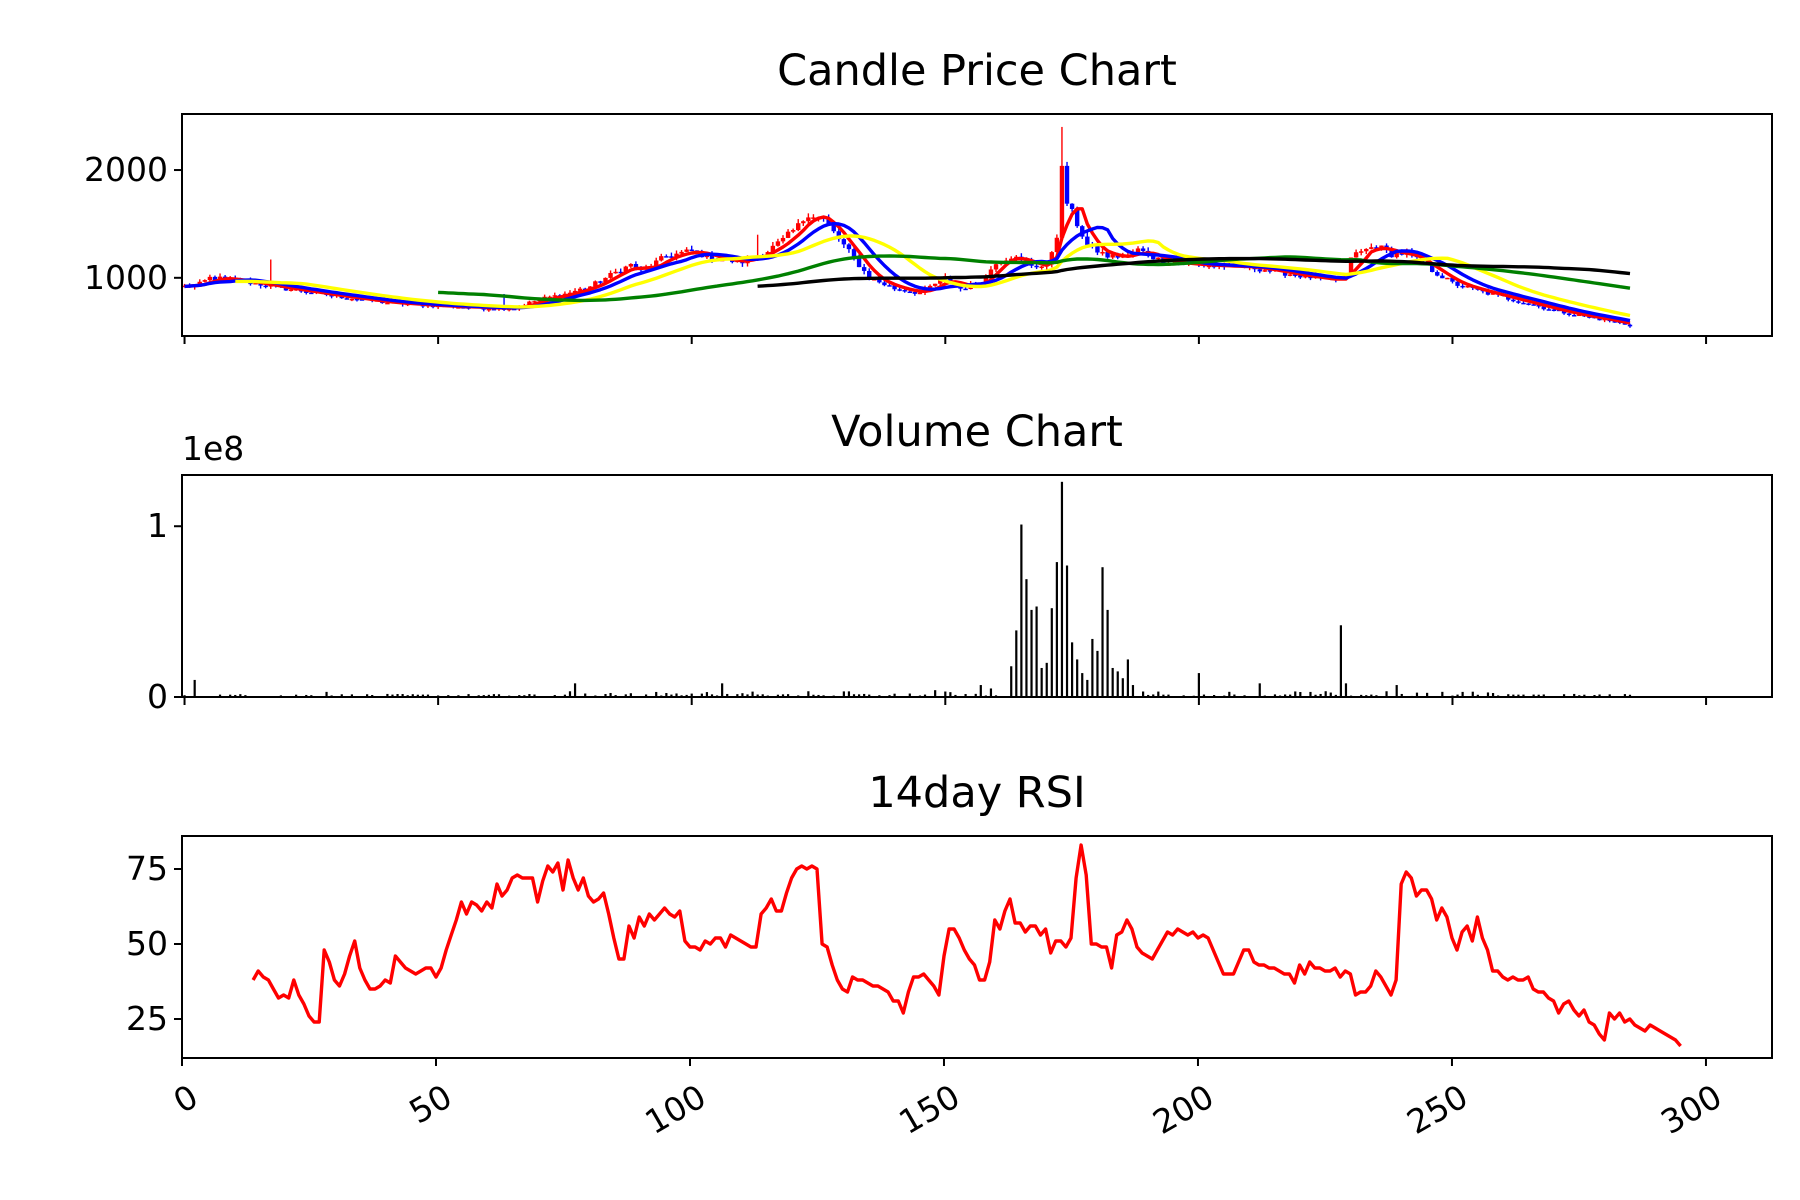 The image size is (1800, 1200). Describe the element at coordinates (147, 1018) in the screenshot. I see `y-tick-label: 25` at that location.